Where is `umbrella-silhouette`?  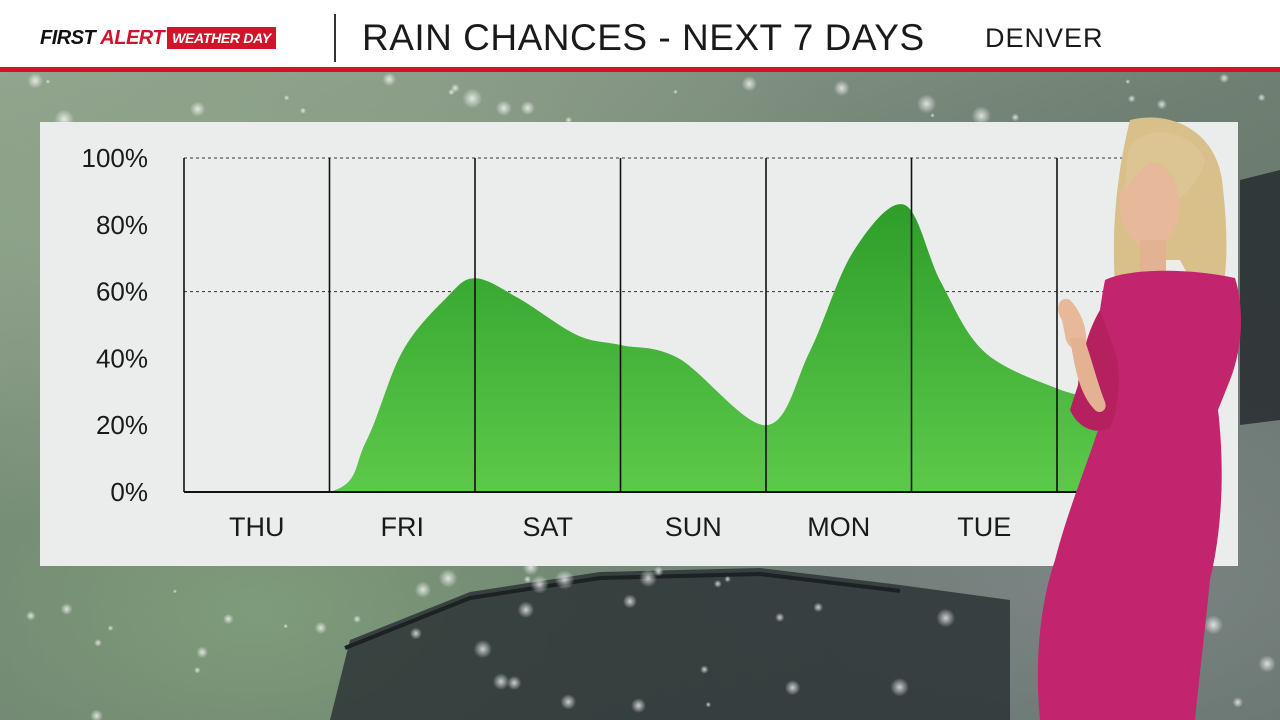
umbrella-silhouette is located at coordinates (670, 644).